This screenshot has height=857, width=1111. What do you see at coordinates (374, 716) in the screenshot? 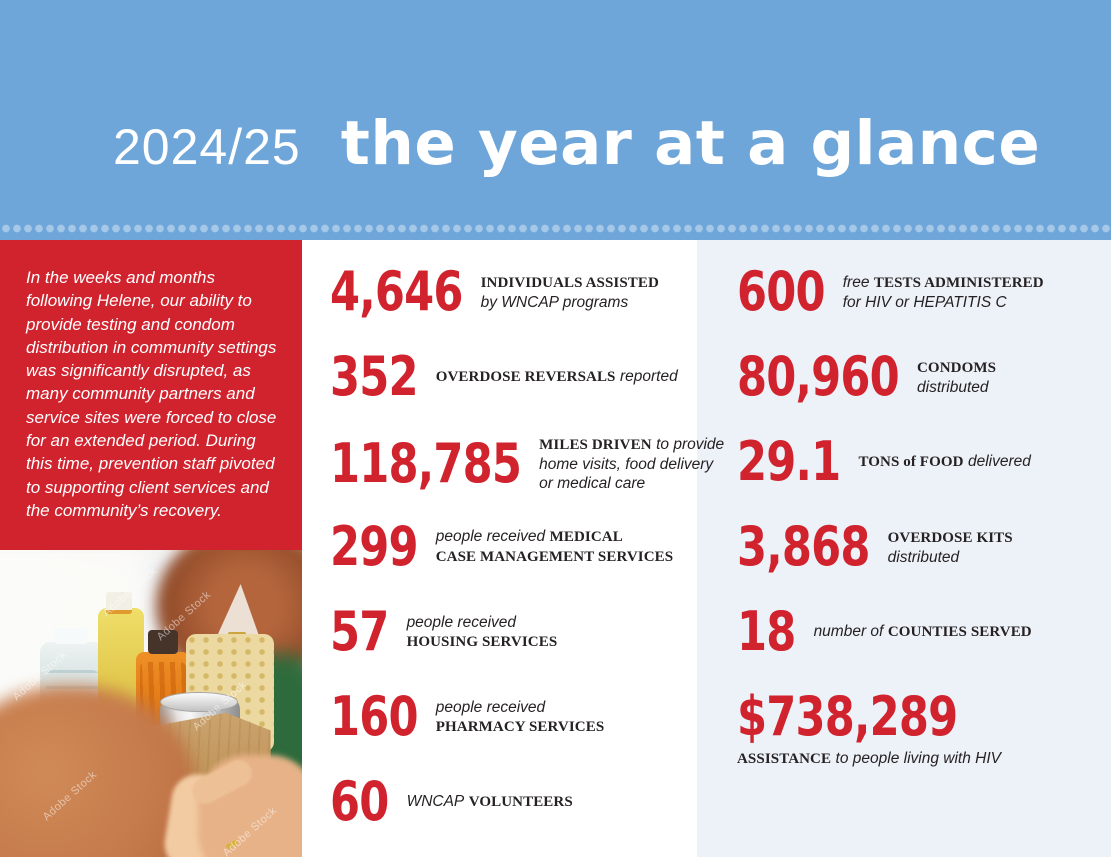
I see `stat-value: 160` at bounding box center [374, 716].